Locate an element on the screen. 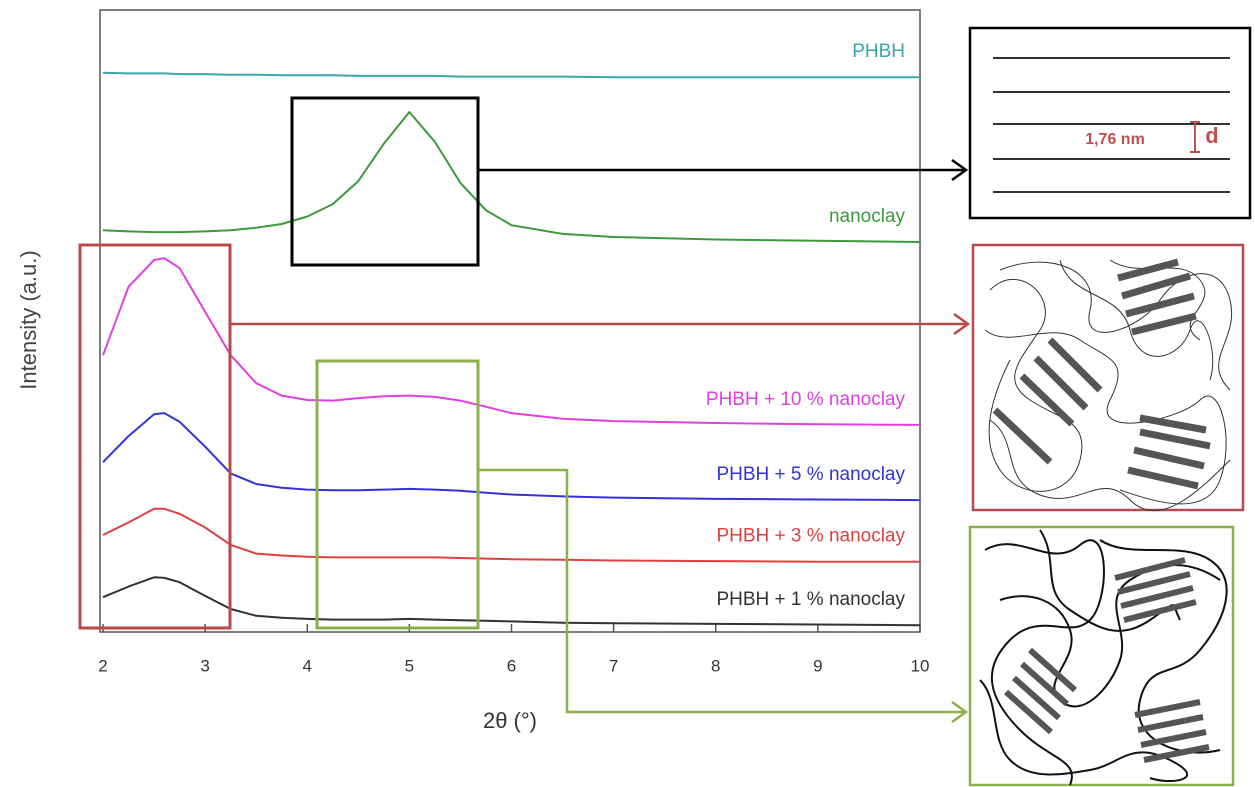 This screenshot has width=1255, height=787. x-tick-label: 4 is located at coordinates (307, 665).